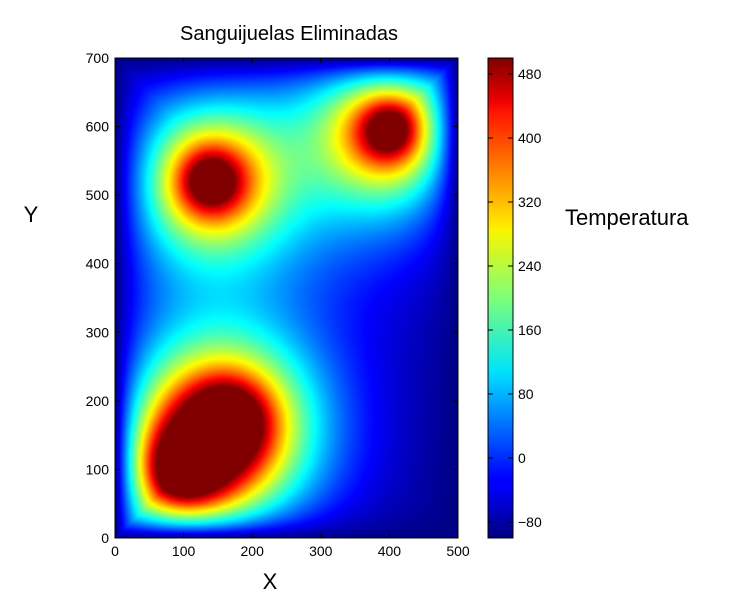  Describe the element at coordinates (98, 332) in the screenshot. I see `y-tick-label: 300` at that location.